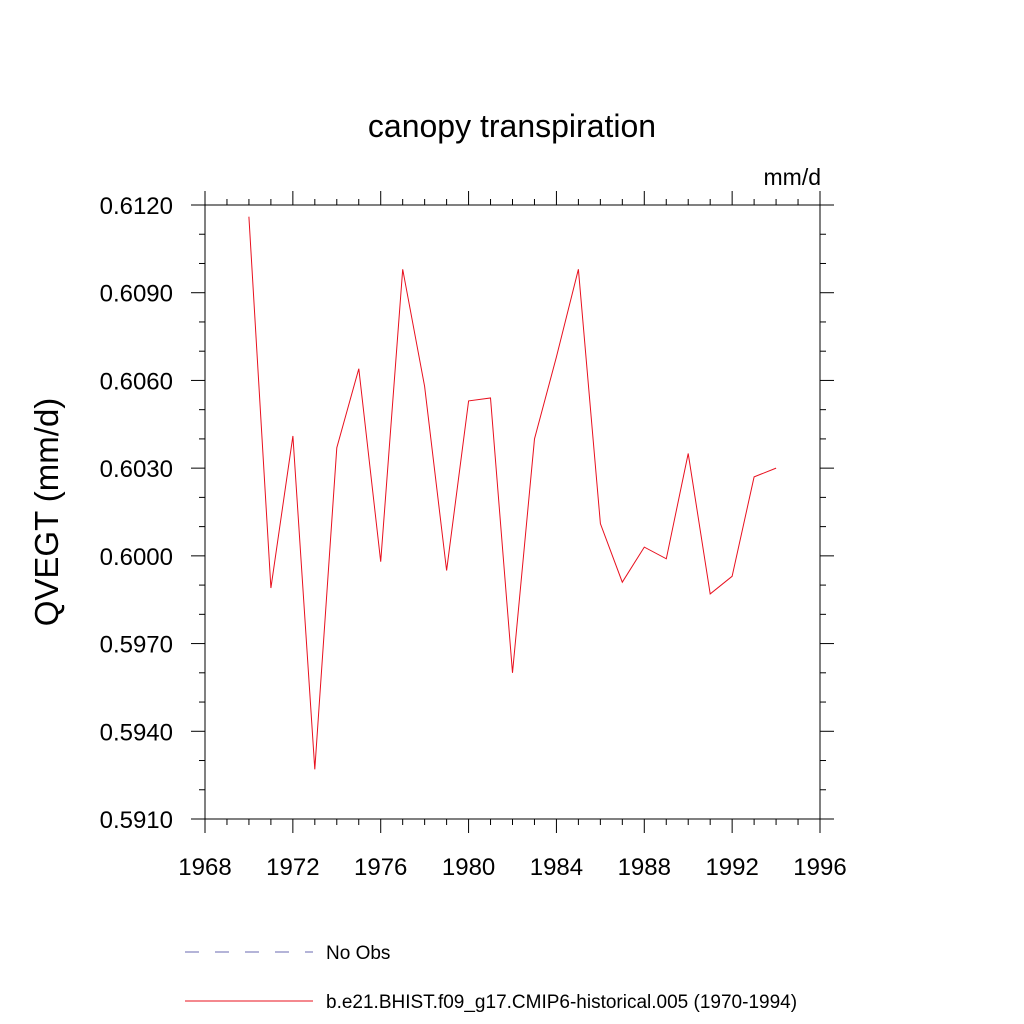  Describe the element at coordinates (136, 732) in the screenshot. I see `y-tick-label: 0.5940` at that location.